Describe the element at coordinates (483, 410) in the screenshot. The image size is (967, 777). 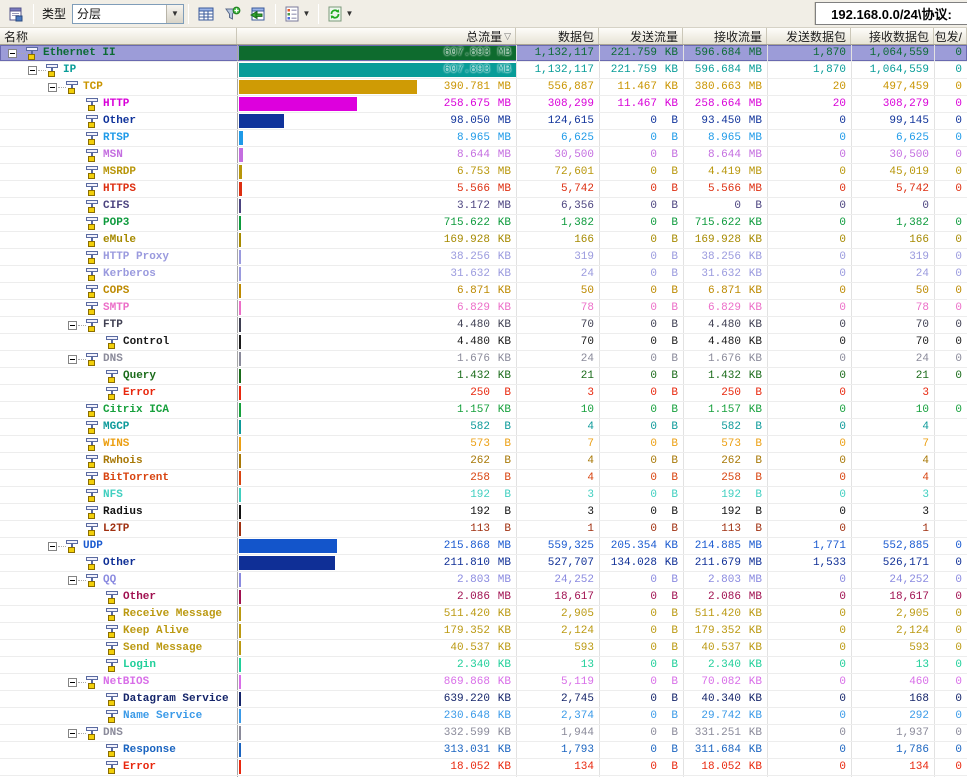
I see `tree-row-citrix-ica: Citrix ICA 1.157 KB 10 0 B 1.157 KB 0 10 0` at that location.